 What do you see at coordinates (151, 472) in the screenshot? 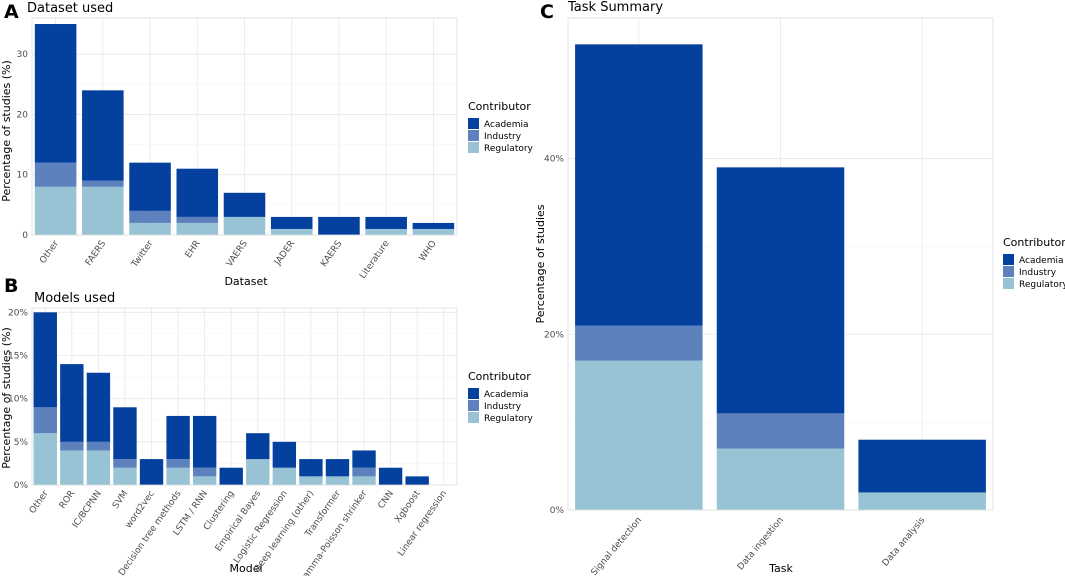
I see `bar-word2vec-academia` at bounding box center [151, 472].